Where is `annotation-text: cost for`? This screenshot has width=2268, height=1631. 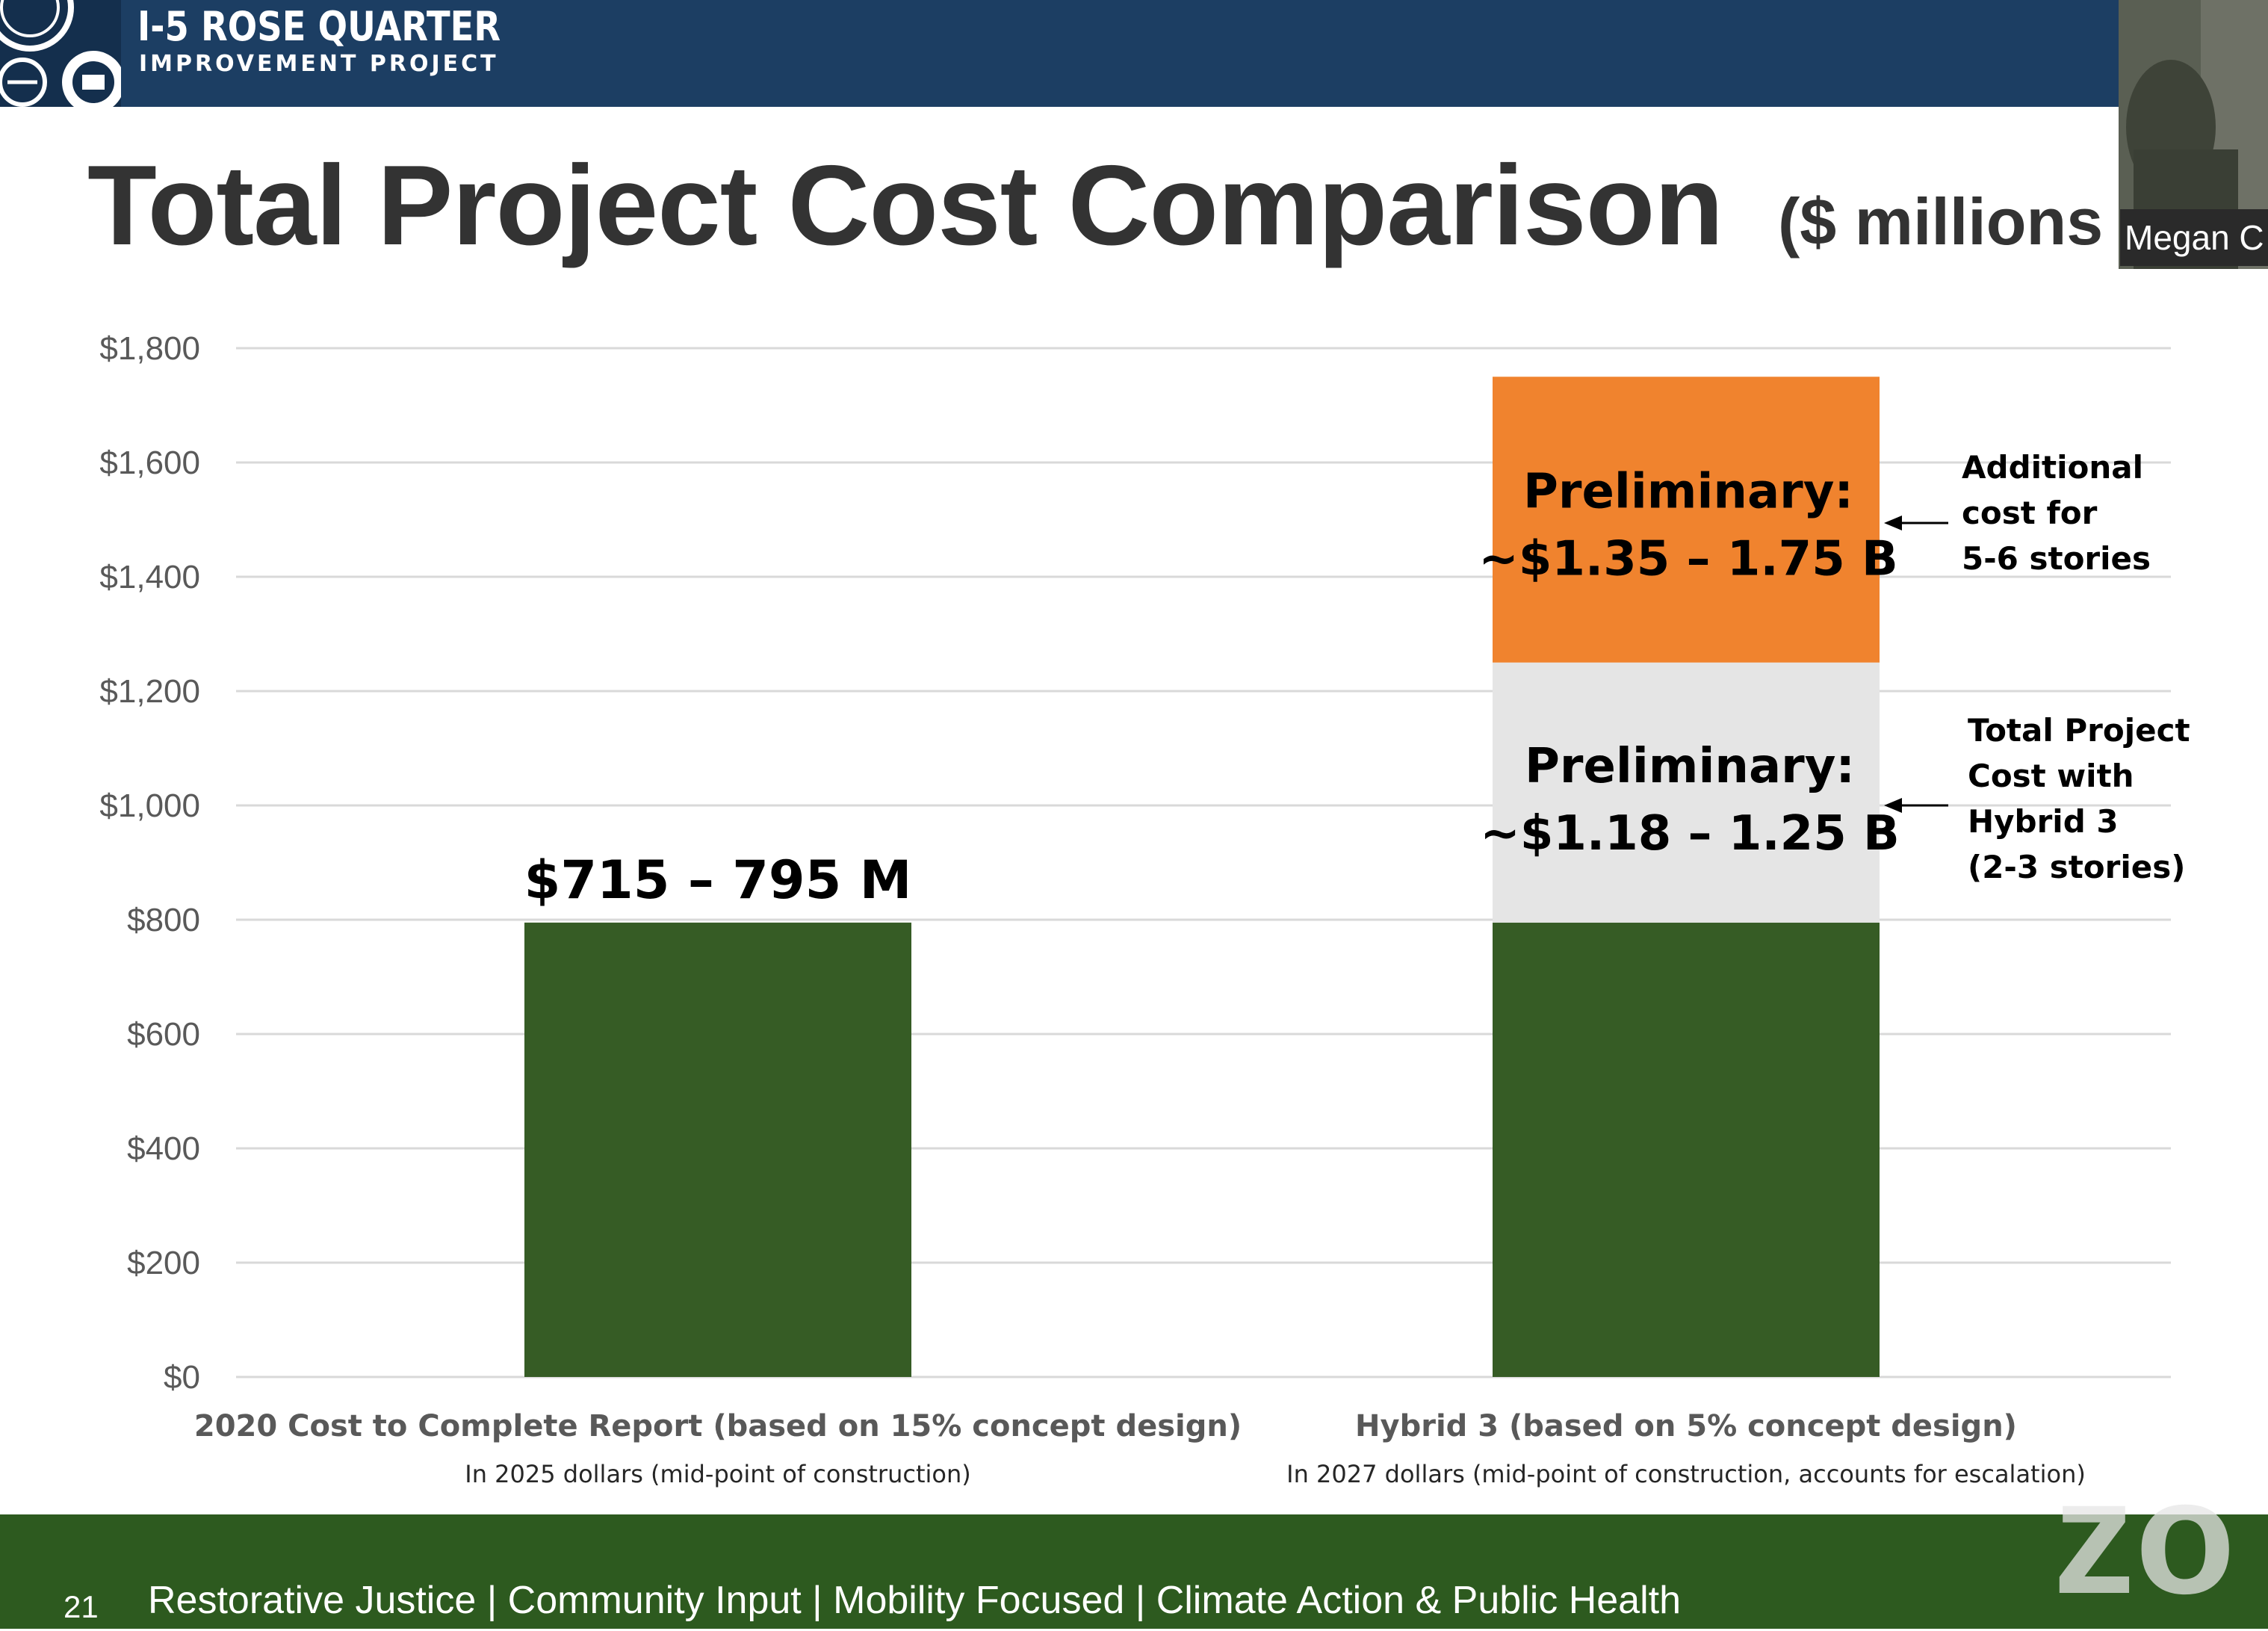 annotation-text: cost for is located at coordinates (2030, 513).